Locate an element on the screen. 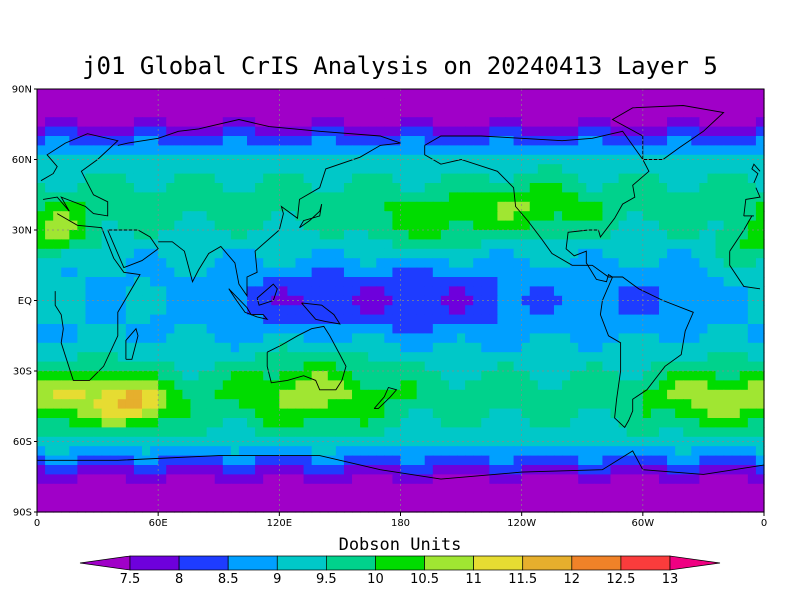 The width and height of the screenshot is (800, 600). colorbar-box is located at coordinates (596, 563).